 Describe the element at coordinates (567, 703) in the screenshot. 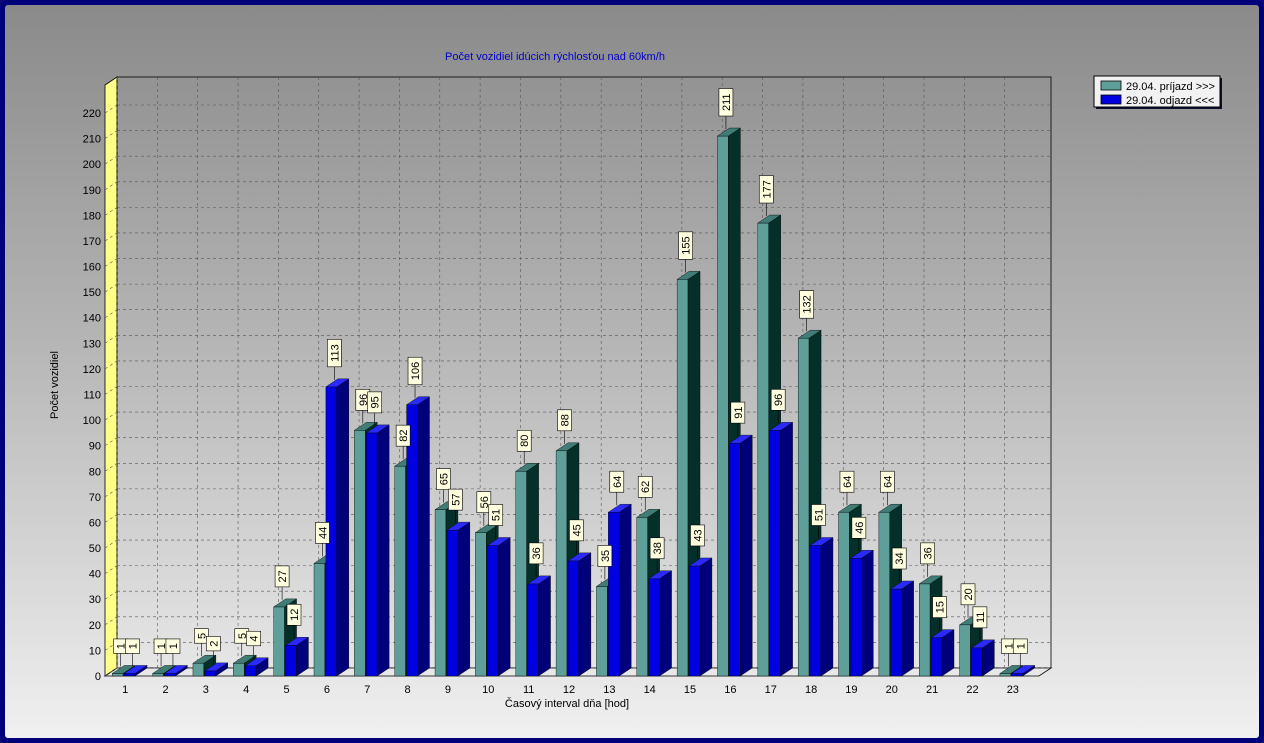

I see `x-axis-label: Časový interval dňa [hod]` at that location.